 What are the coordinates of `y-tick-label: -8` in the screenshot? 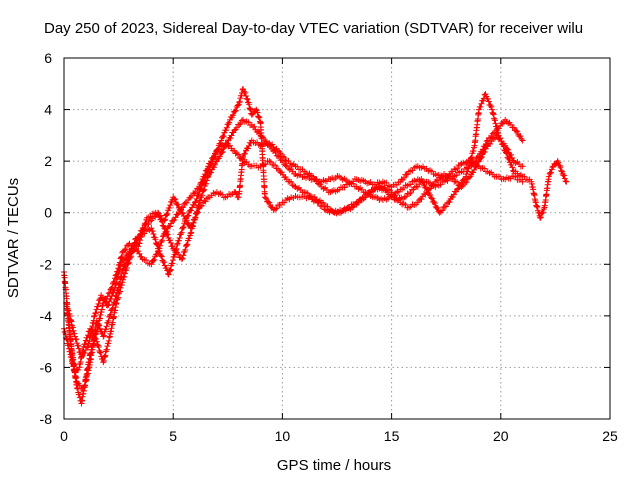 It's located at (46, 419).